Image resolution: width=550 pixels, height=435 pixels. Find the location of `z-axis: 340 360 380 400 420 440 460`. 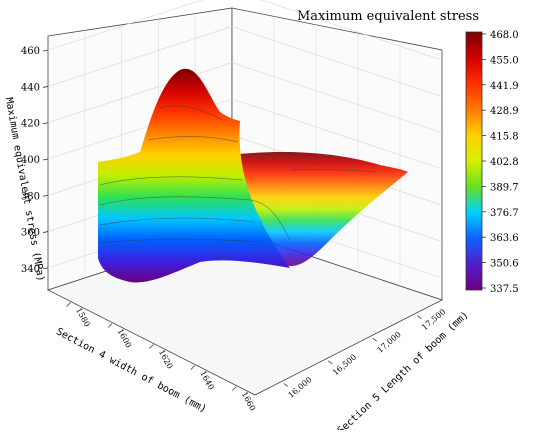

z-axis: 340 360 380 400 420 440 460 is located at coordinates (35, 160).